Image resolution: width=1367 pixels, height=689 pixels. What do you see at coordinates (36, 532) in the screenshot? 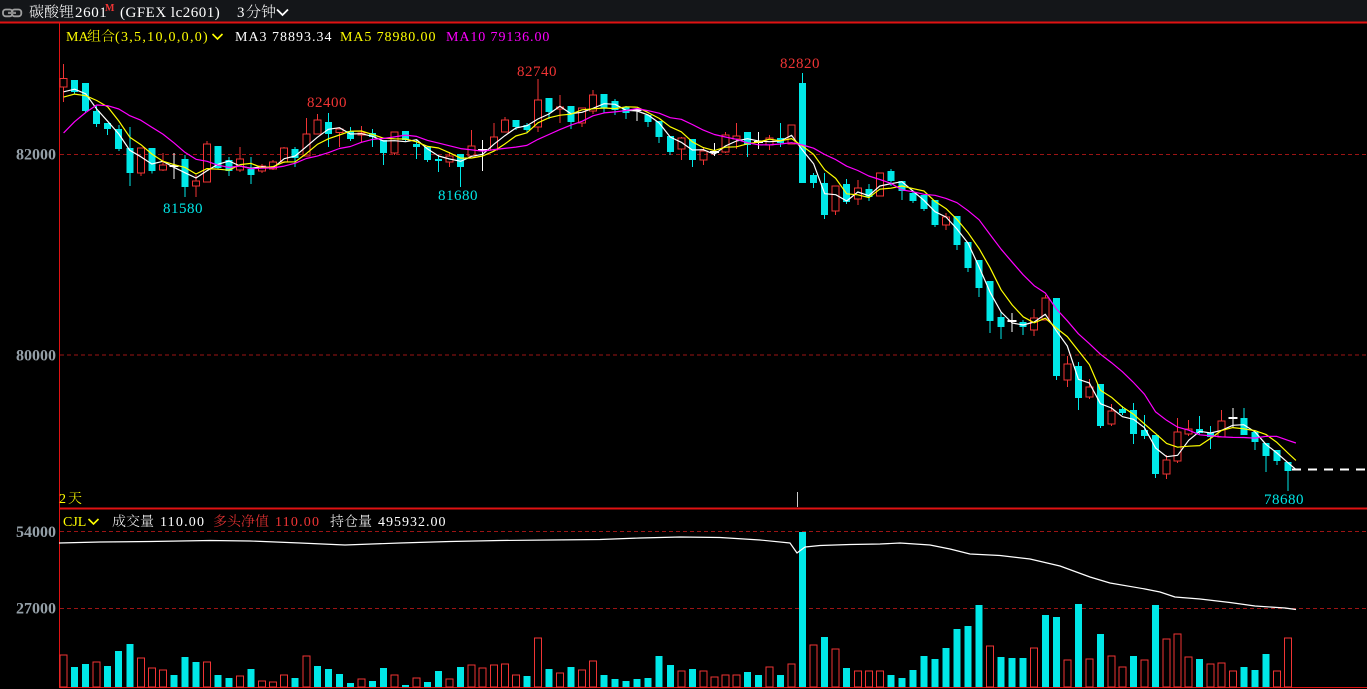
I see `svg-text: 54000` at bounding box center [36, 532].